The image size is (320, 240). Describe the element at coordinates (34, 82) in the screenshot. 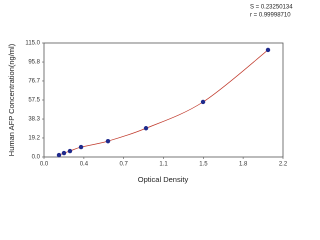

I see `y-tick-label: 76.7` at that location.